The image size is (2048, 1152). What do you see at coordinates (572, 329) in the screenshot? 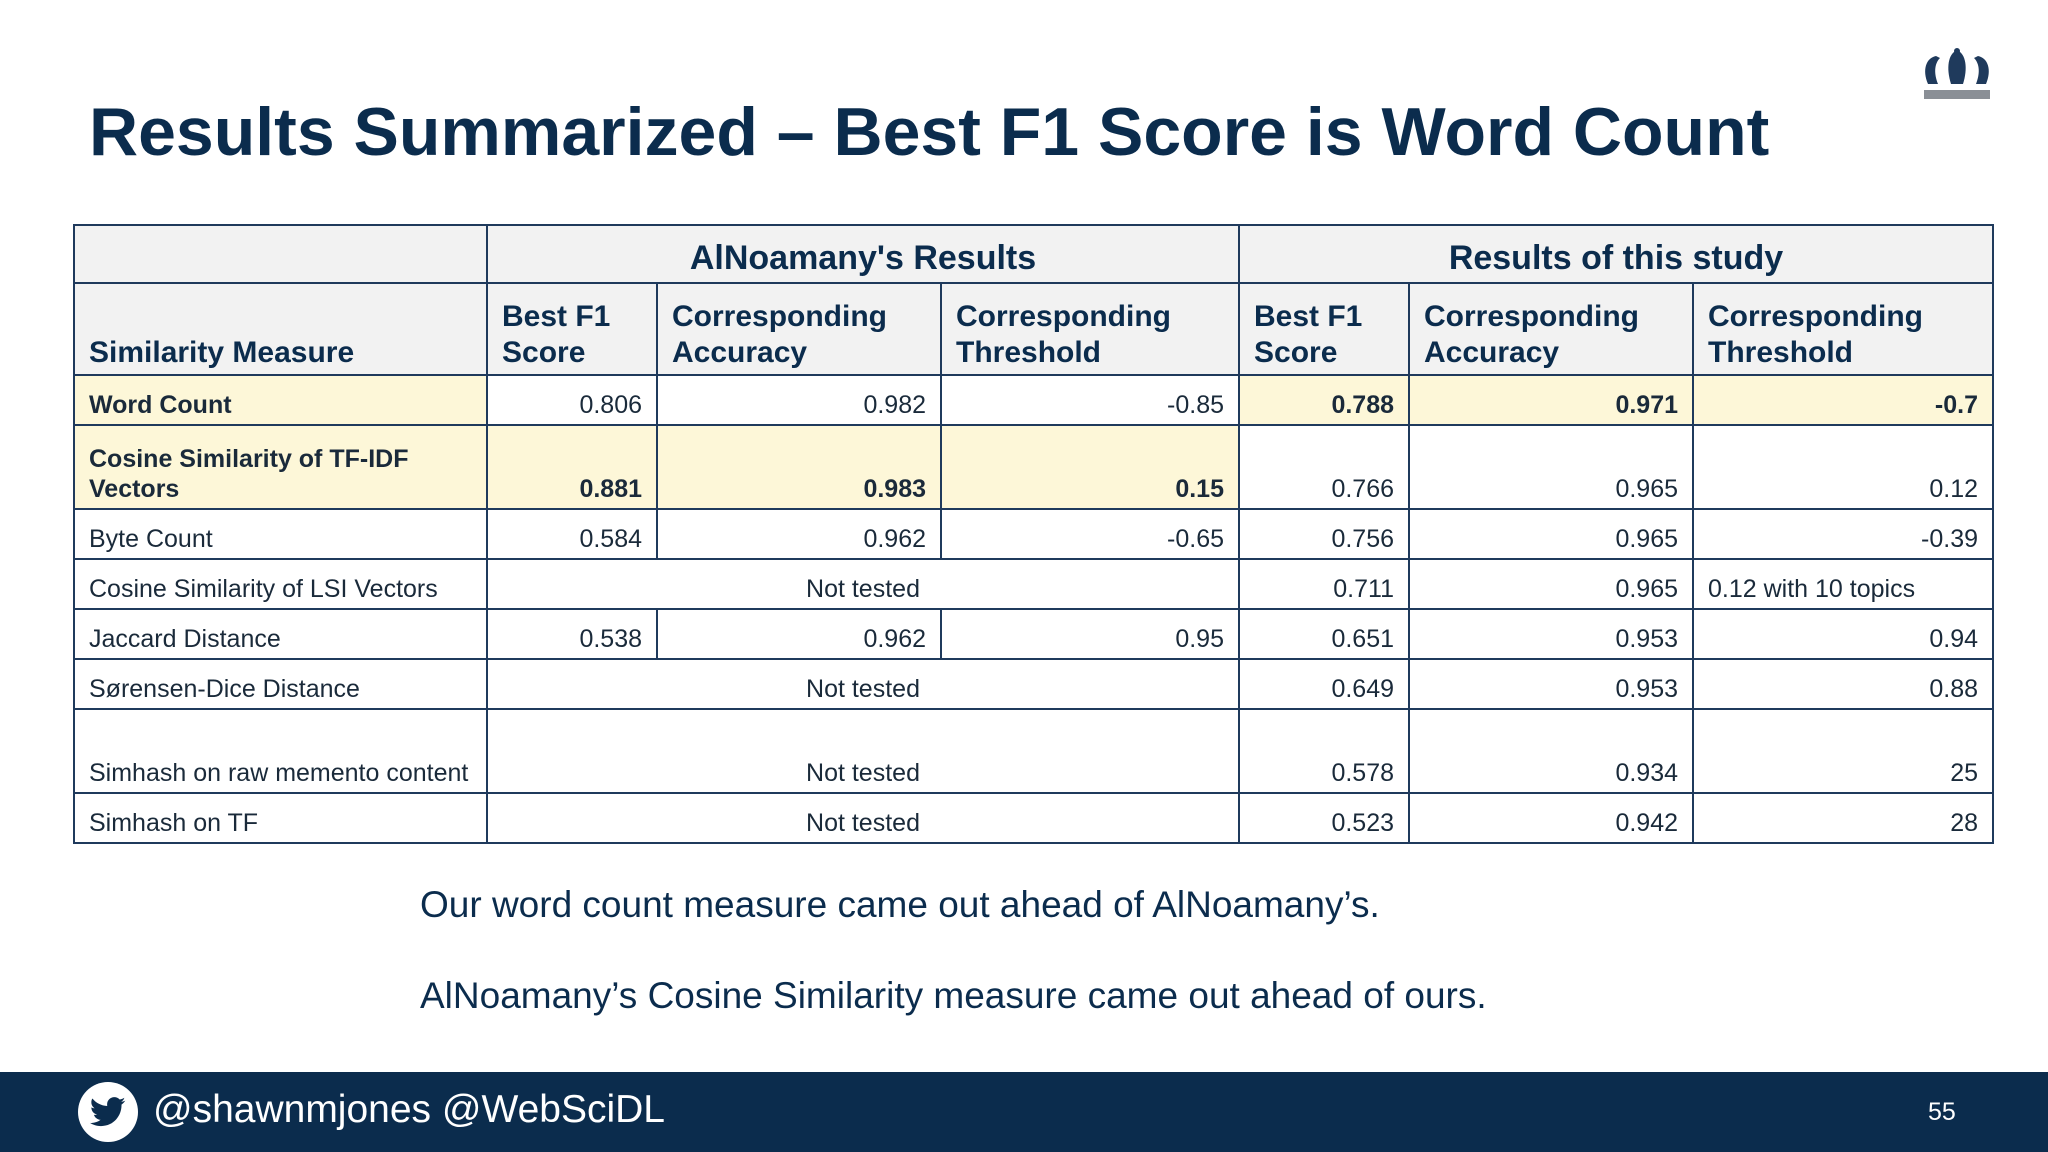
I see `alnoamany-f1-header: Best F1 Score` at bounding box center [572, 329].